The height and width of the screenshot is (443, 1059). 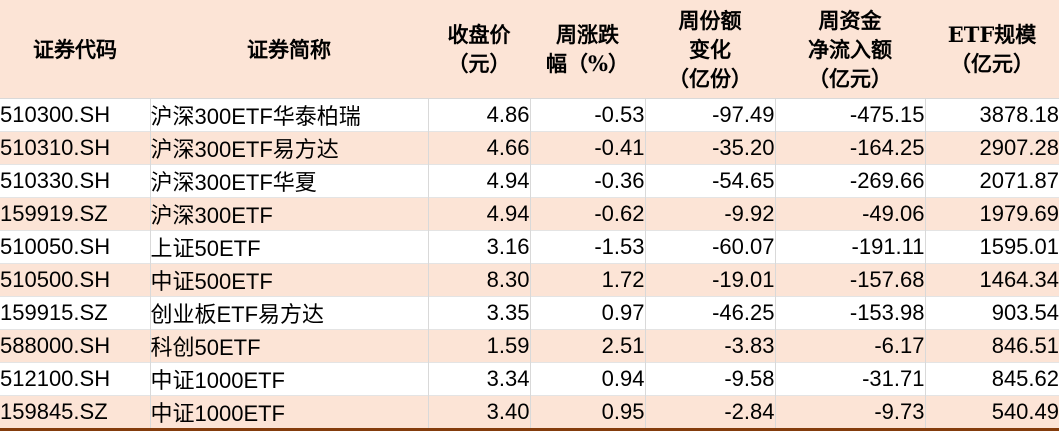 What do you see at coordinates (710, 214) in the screenshot?
I see `cell-share_chg: -9.92` at bounding box center [710, 214].